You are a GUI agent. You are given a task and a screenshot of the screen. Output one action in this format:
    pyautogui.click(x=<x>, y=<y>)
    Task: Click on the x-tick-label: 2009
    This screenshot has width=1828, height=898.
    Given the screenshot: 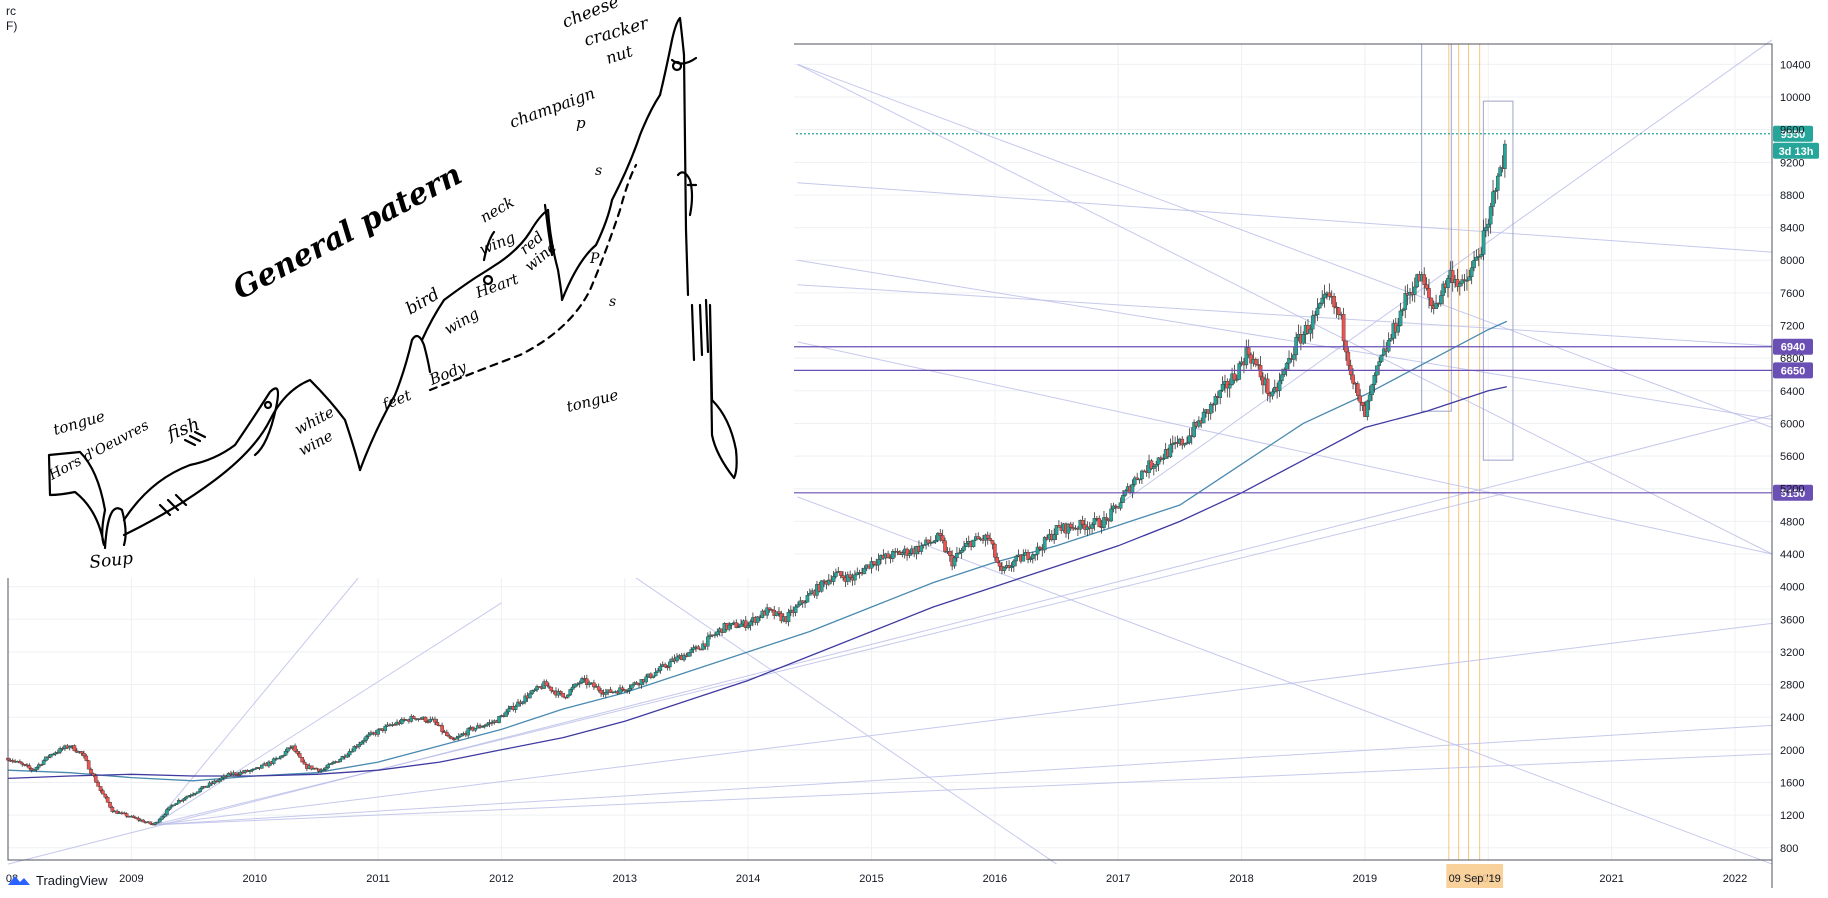 What is the action you would take?
    pyautogui.click(x=131, y=879)
    